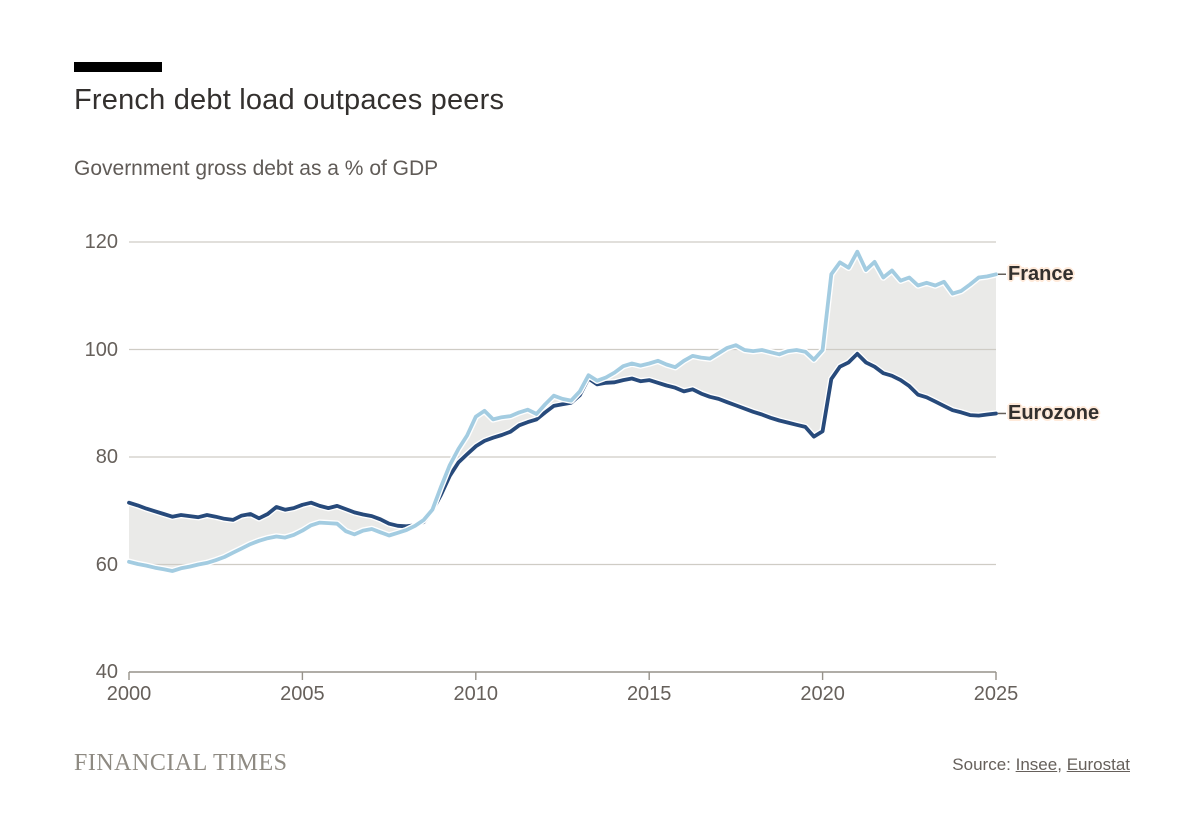 The height and width of the screenshot is (818, 1200). What do you see at coordinates (256, 168) in the screenshot?
I see `chart-subtitle: Government gross debt as a % of GDP` at bounding box center [256, 168].